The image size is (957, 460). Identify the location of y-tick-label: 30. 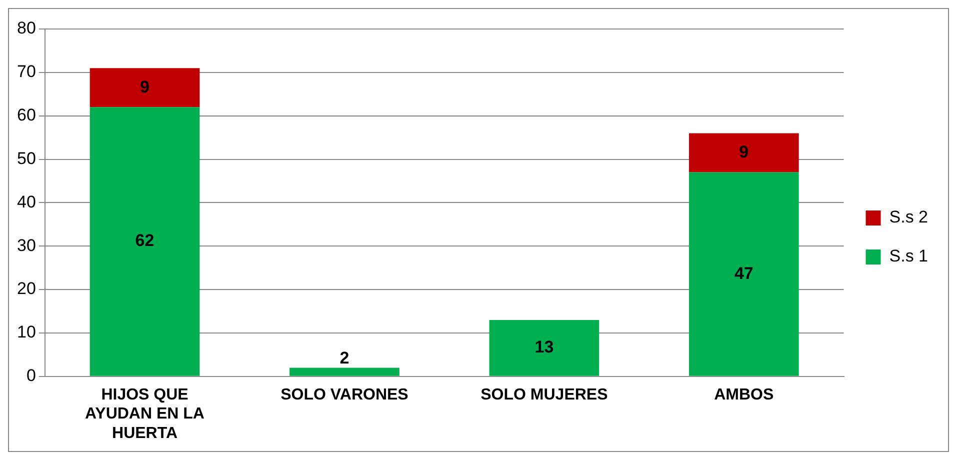
(26, 245).